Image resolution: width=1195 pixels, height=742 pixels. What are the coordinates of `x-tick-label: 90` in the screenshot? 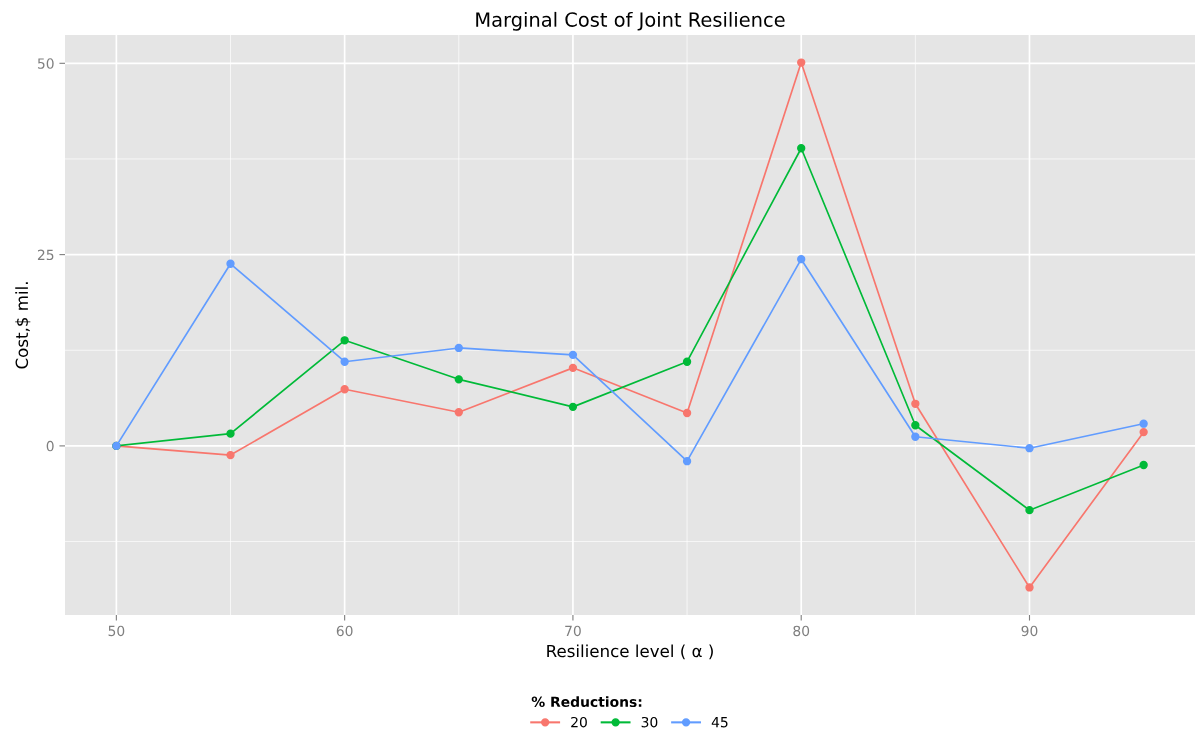 It's located at (1029, 631).